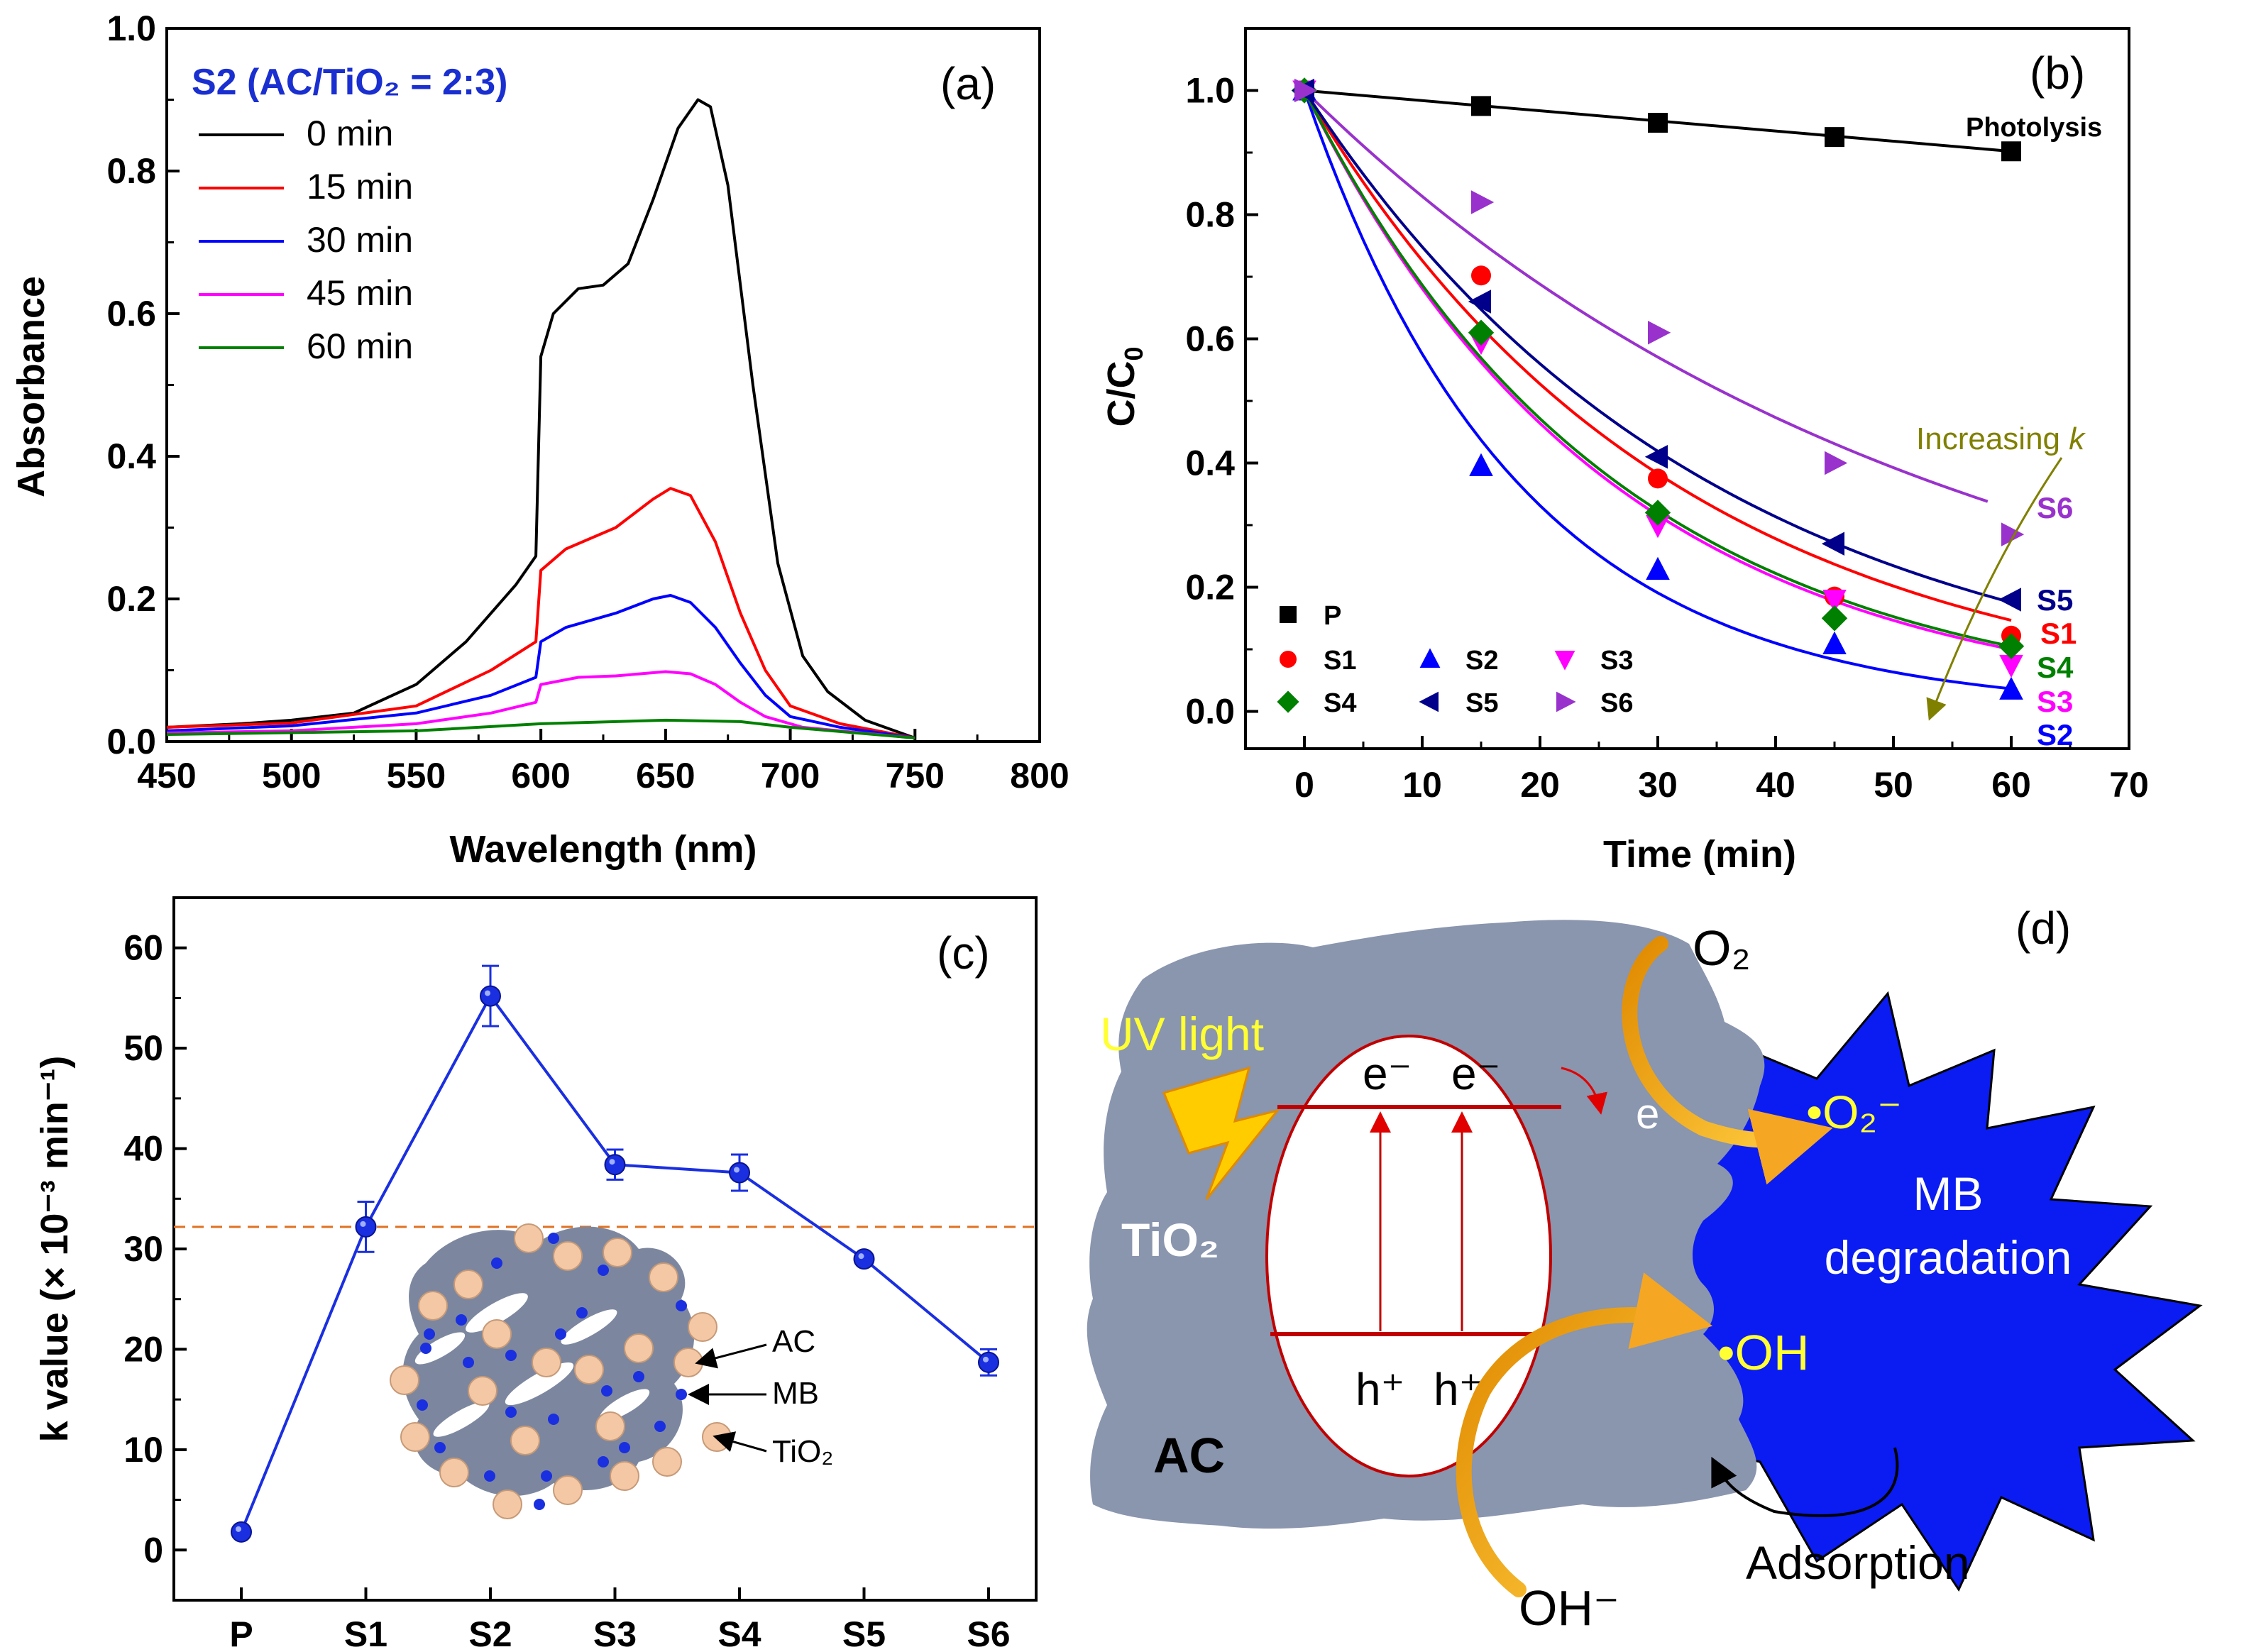  What do you see at coordinates (490, 1633) in the screenshot?
I see `x-tick-label: S2` at bounding box center [490, 1633].